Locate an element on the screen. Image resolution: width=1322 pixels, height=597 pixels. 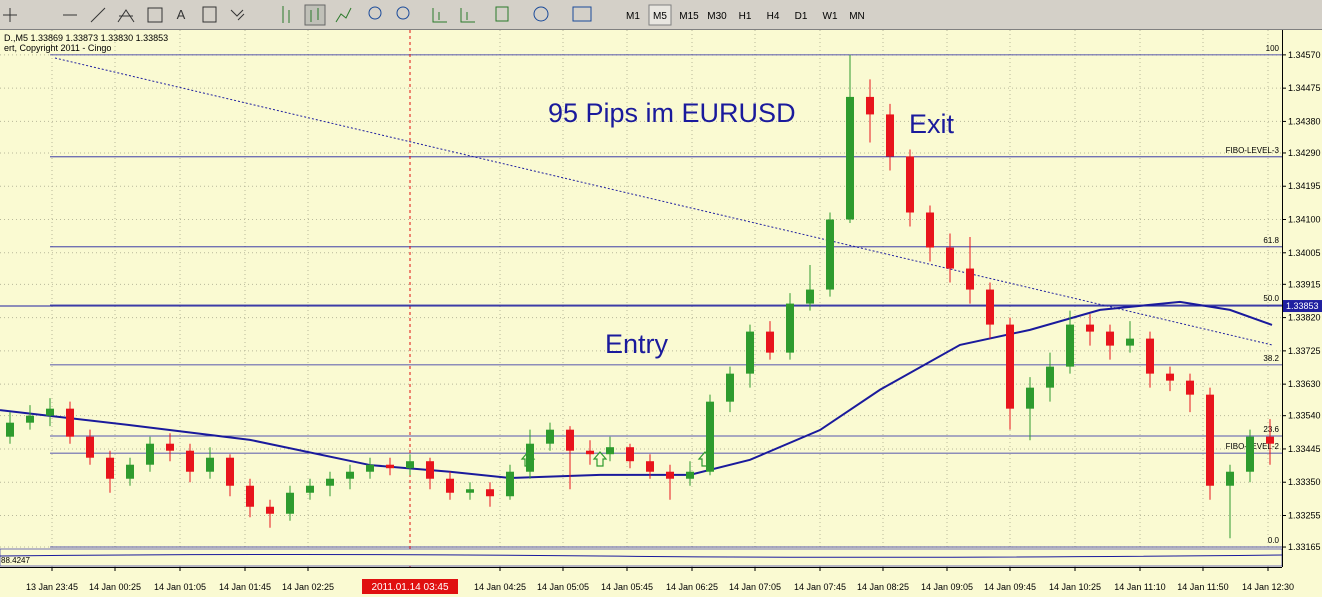
cursor-time-label: 2011.01.14 03:45 is located at coordinates (410, 587).